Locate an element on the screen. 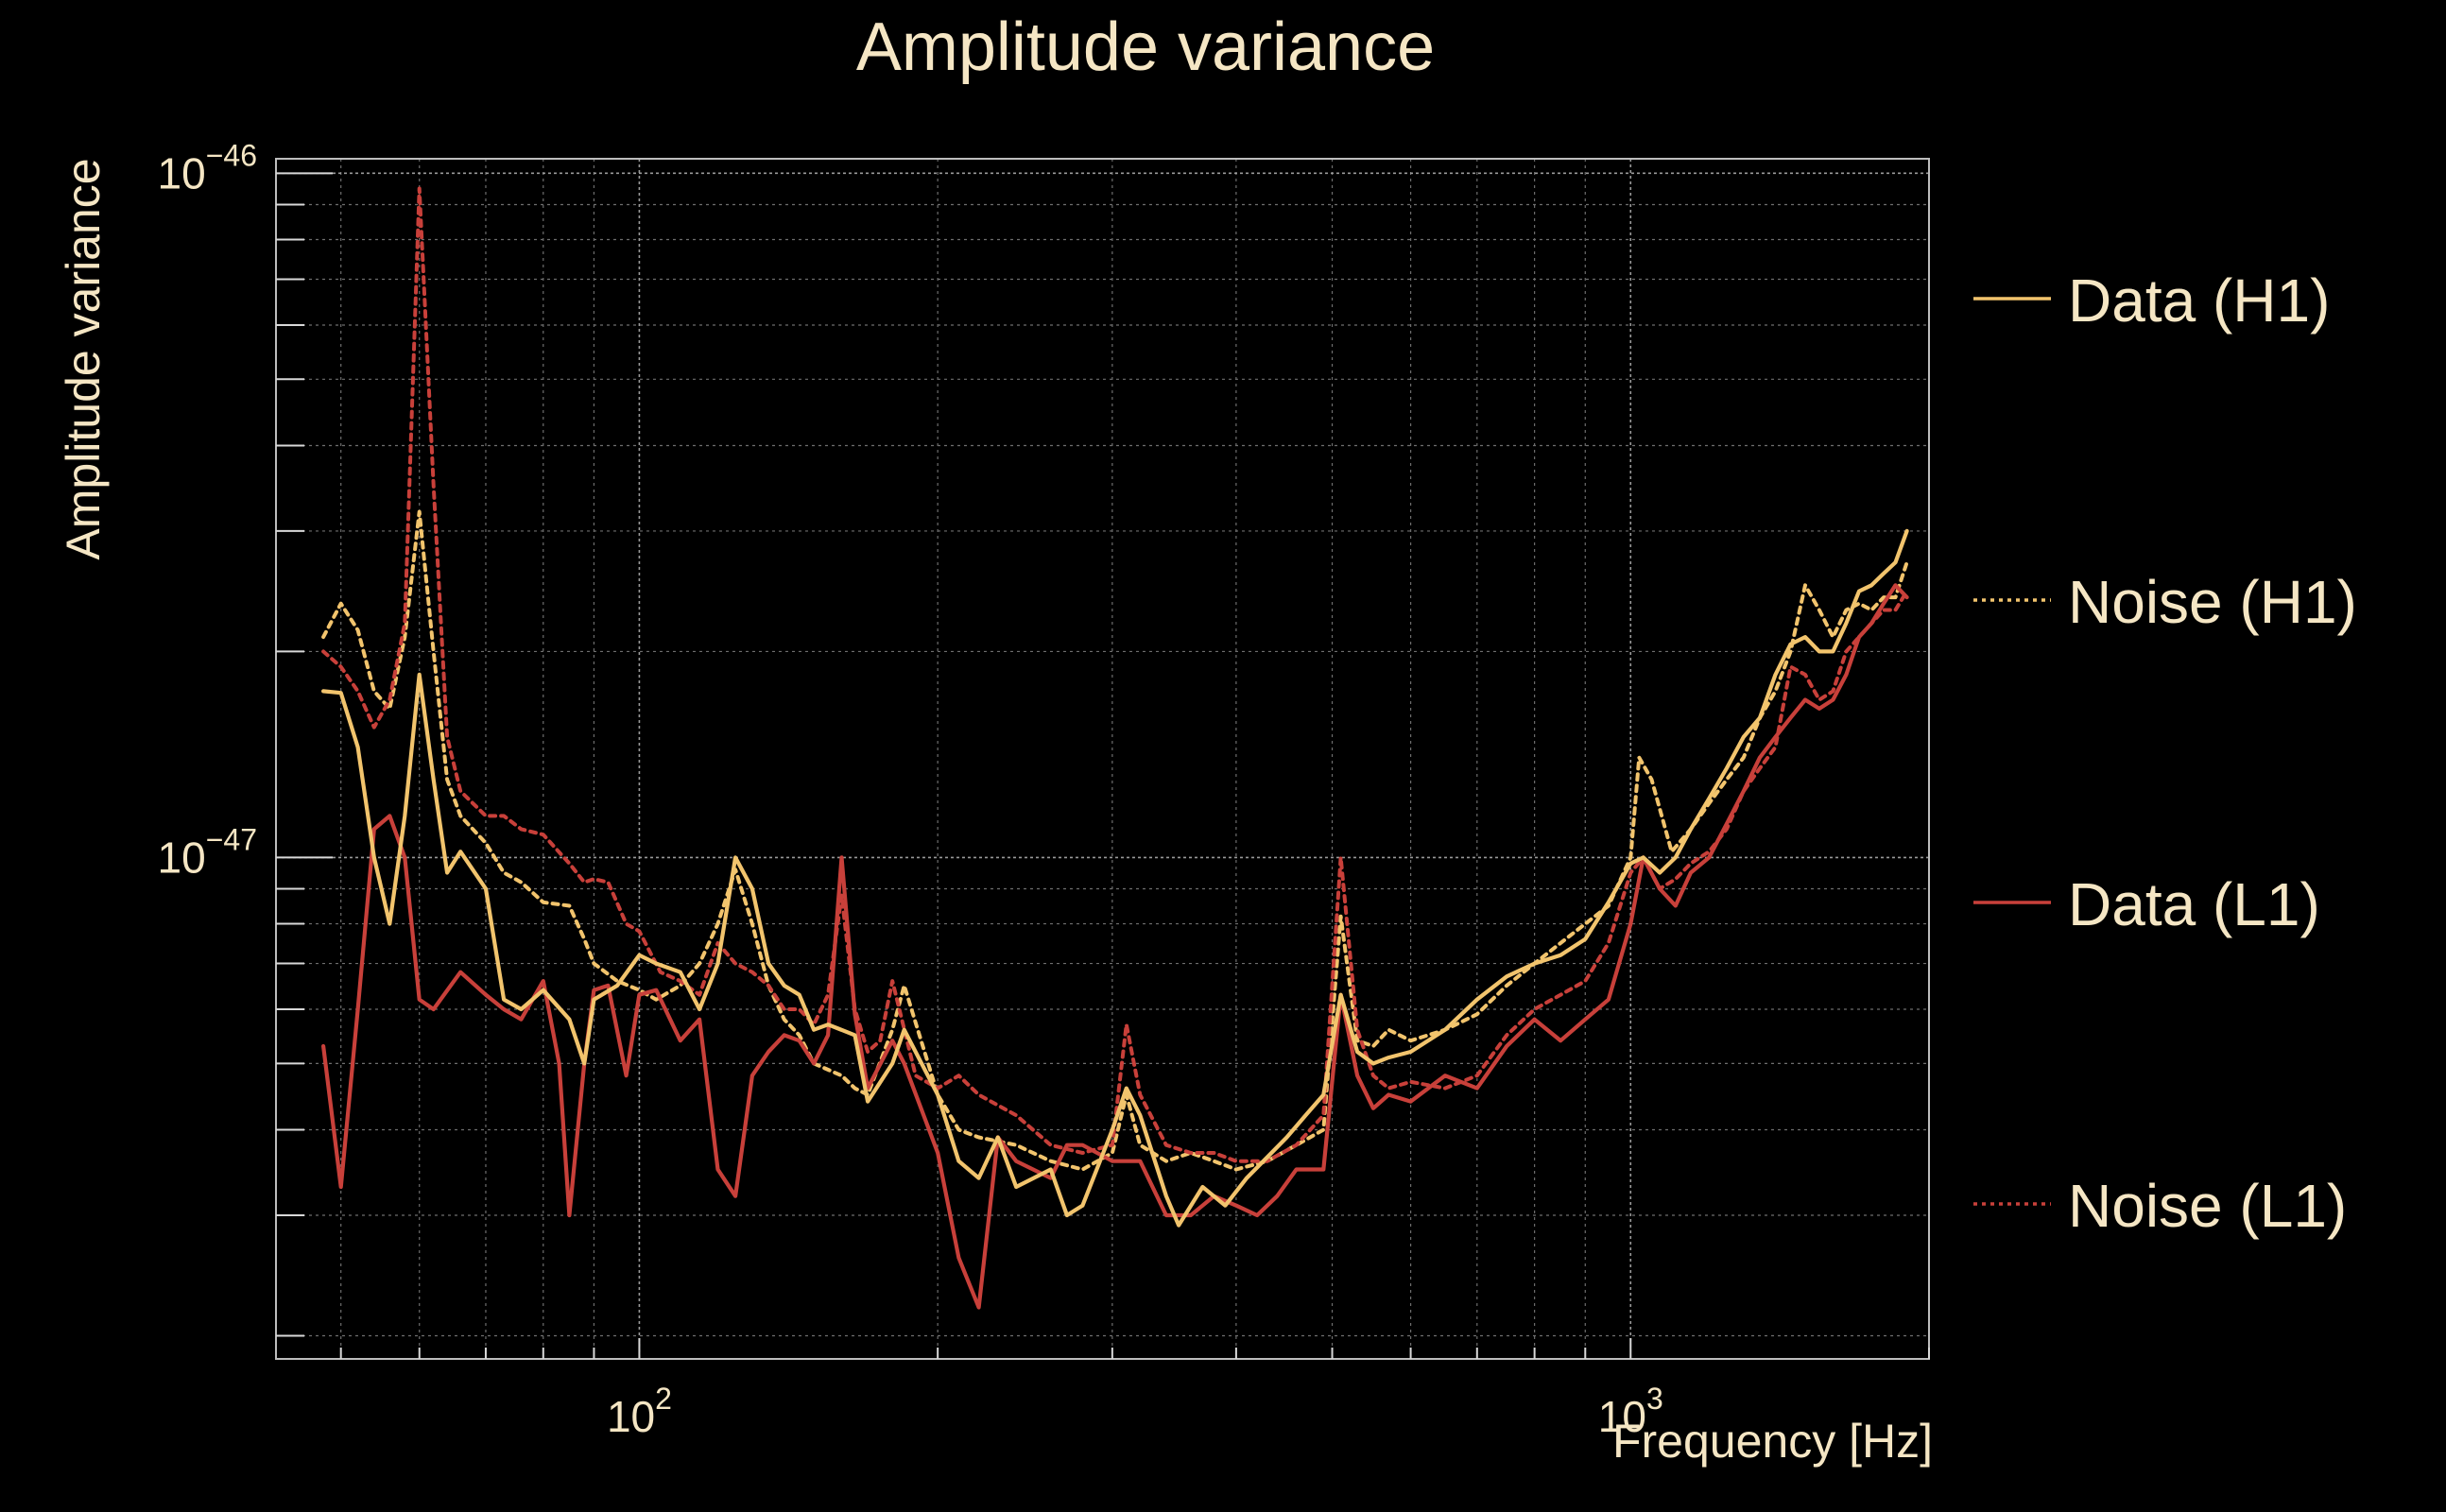 The image size is (2446, 1512). legend-item: Noise (H1) is located at coordinates (2165, 602).